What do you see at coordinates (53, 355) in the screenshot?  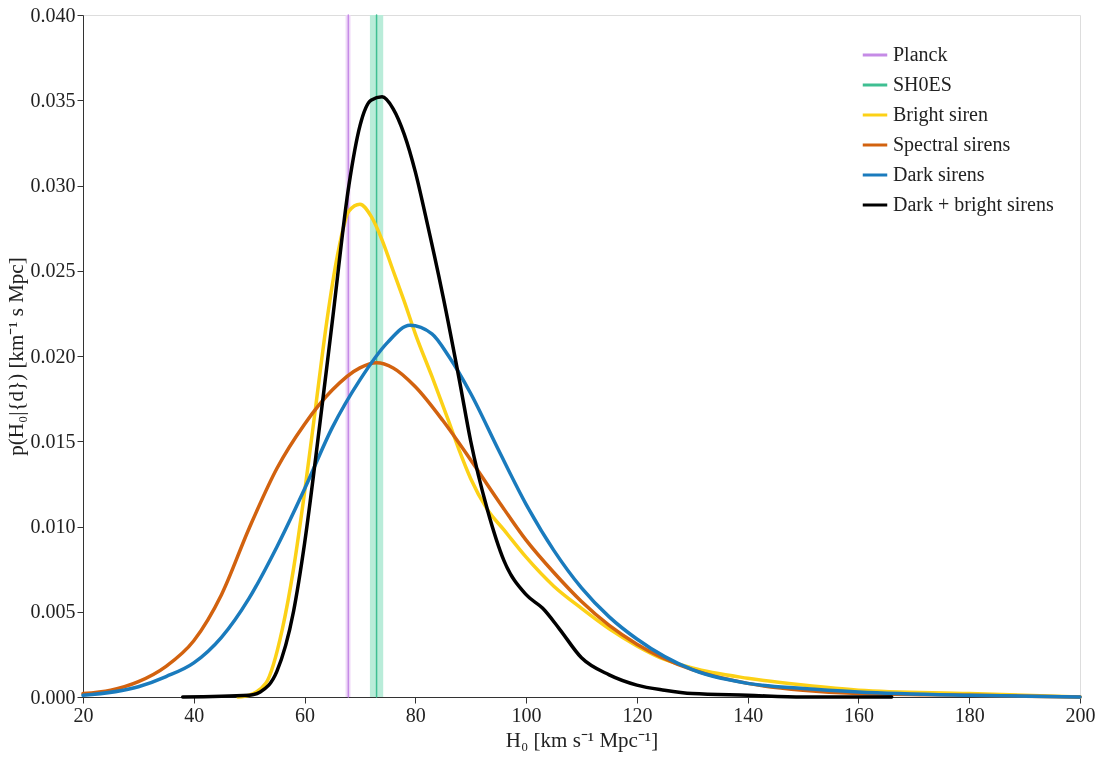 I see `y-tick-label: 0.020` at bounding box center [53, 355].